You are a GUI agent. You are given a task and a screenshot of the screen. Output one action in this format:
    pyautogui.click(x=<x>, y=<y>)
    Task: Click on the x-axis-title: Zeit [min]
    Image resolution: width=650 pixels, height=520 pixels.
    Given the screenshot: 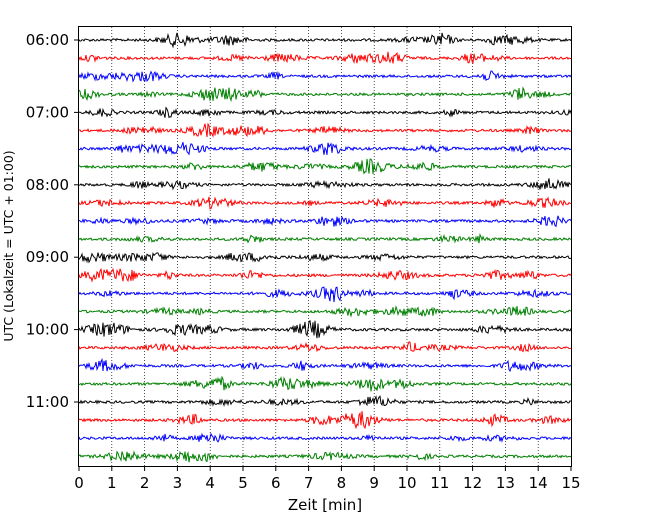 What is the action you would take?
    pyautogui.click(x=325, y=505)
    